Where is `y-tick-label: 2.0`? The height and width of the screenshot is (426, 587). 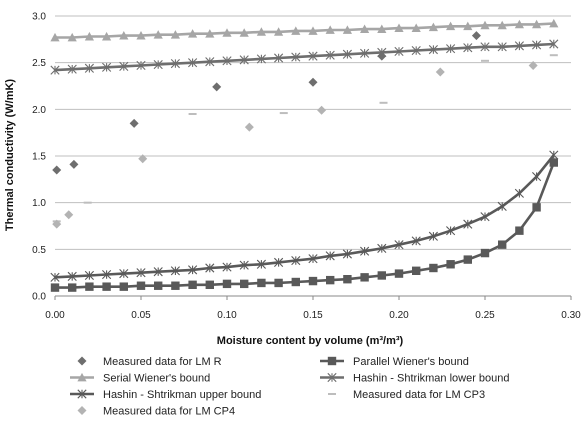 y-tick-label: 2.0 is located at coordinates (39, 110).